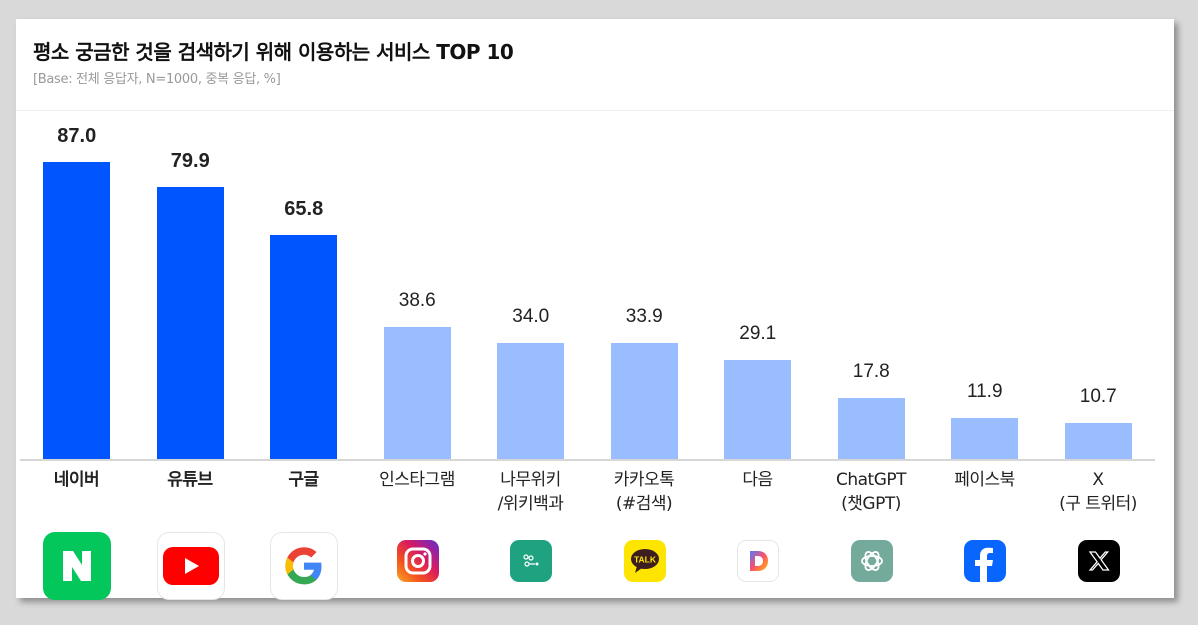  What do you see at coordinates (985, 354) in the screenshot?
I see `bar-column: 11.9 페이스북` at bounding box center [985, 354].